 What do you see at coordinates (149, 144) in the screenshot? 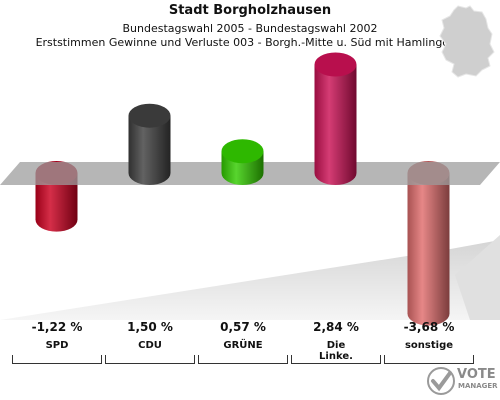
I see `bar-cdu` at bounding box center [149, 144].